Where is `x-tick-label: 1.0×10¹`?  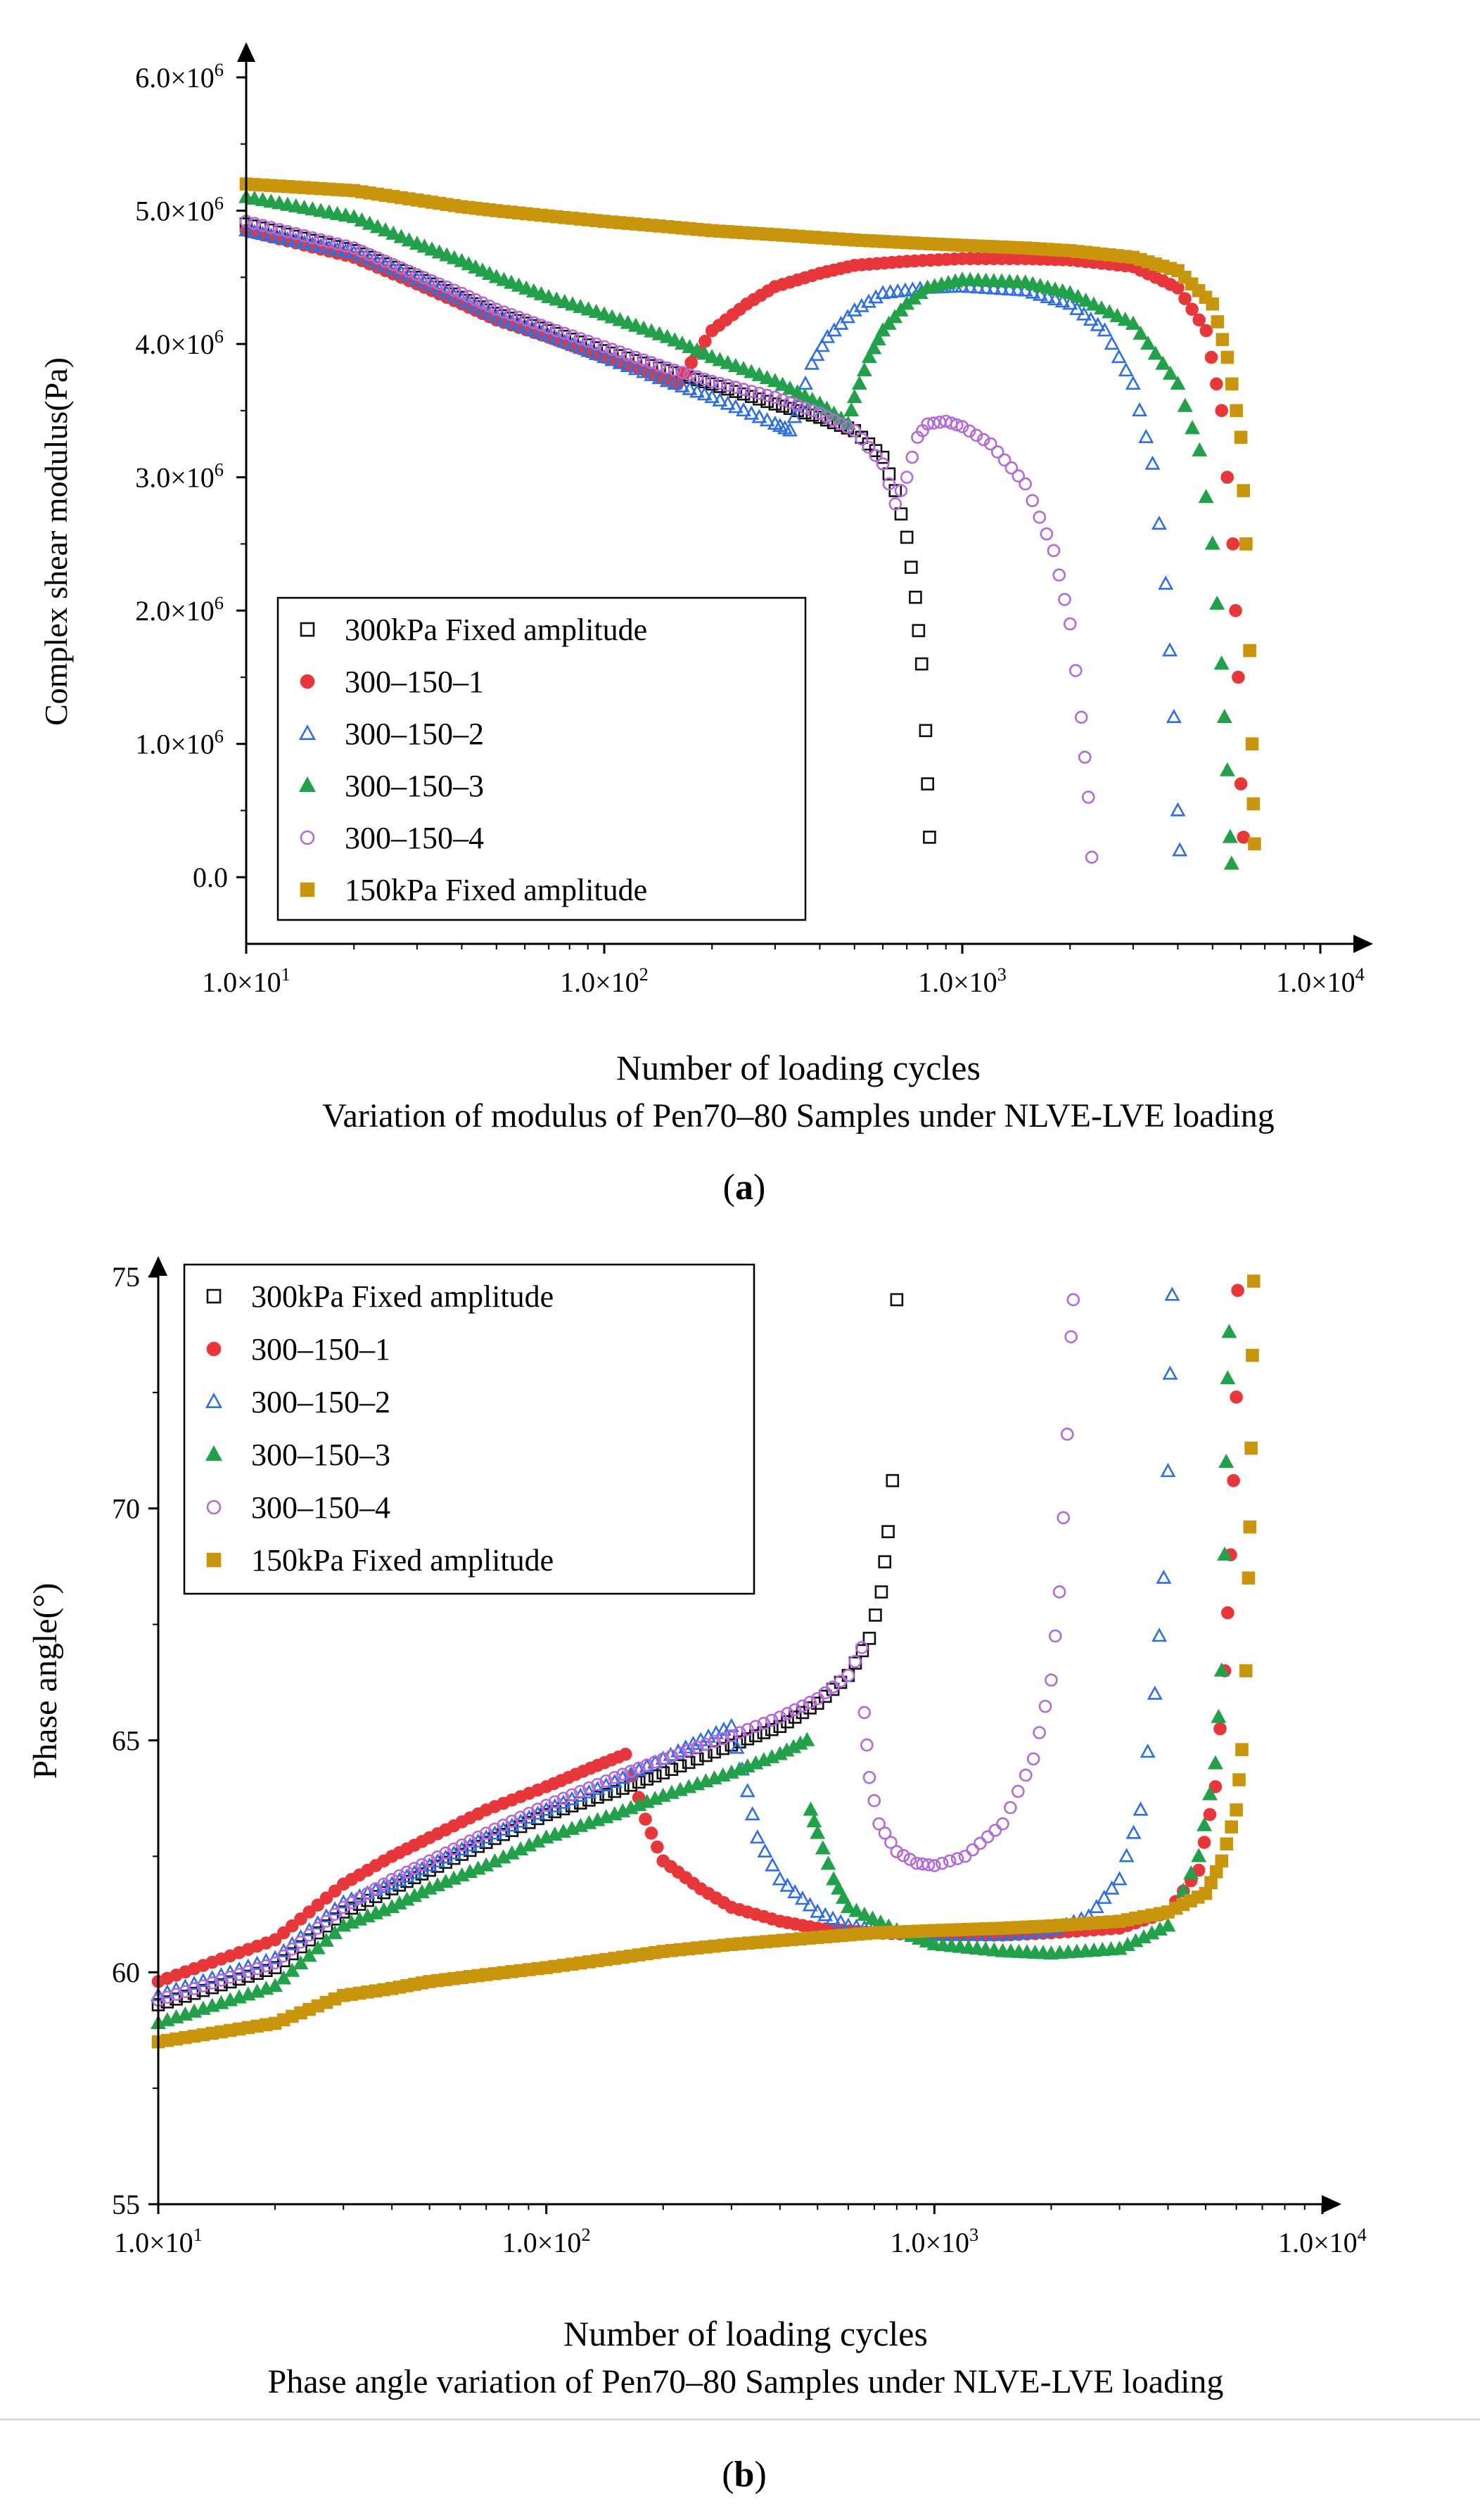 x-tick-label: 1.0×10¹ is located at coordinates (246, 981).